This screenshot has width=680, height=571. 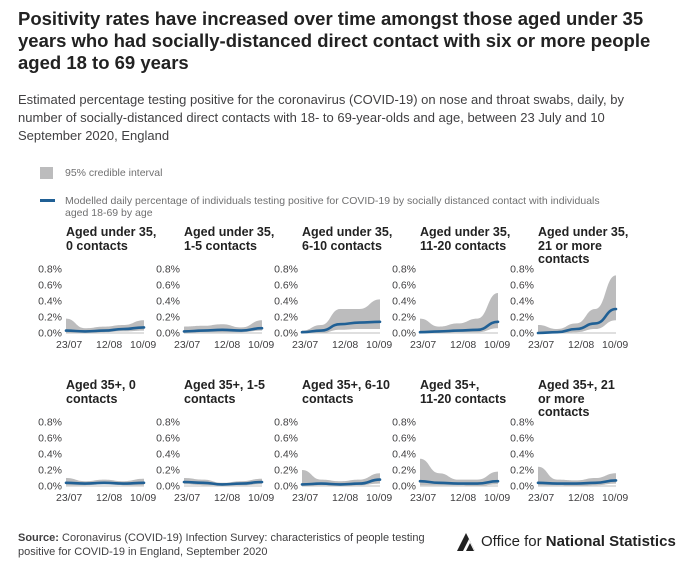 I want to click on panel-title-6: Aged 35+, 0 contacts, so click(x=121, y=392).